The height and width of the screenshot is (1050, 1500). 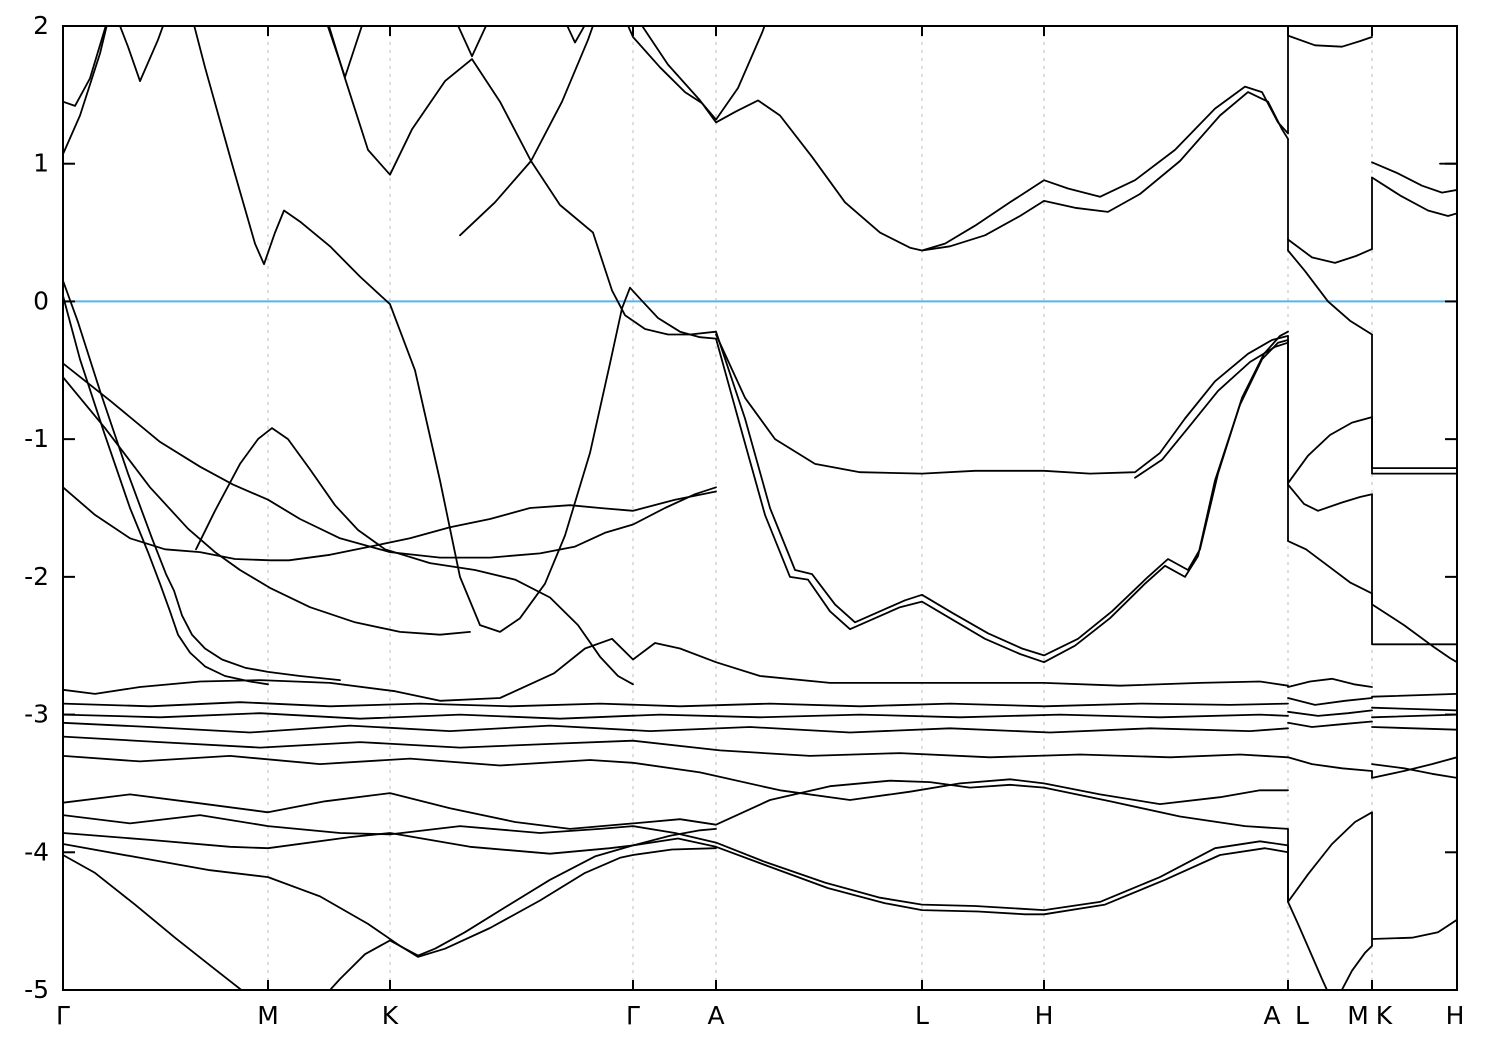 I want to click on y-axis-label: -2, so click(x=36, y=576).